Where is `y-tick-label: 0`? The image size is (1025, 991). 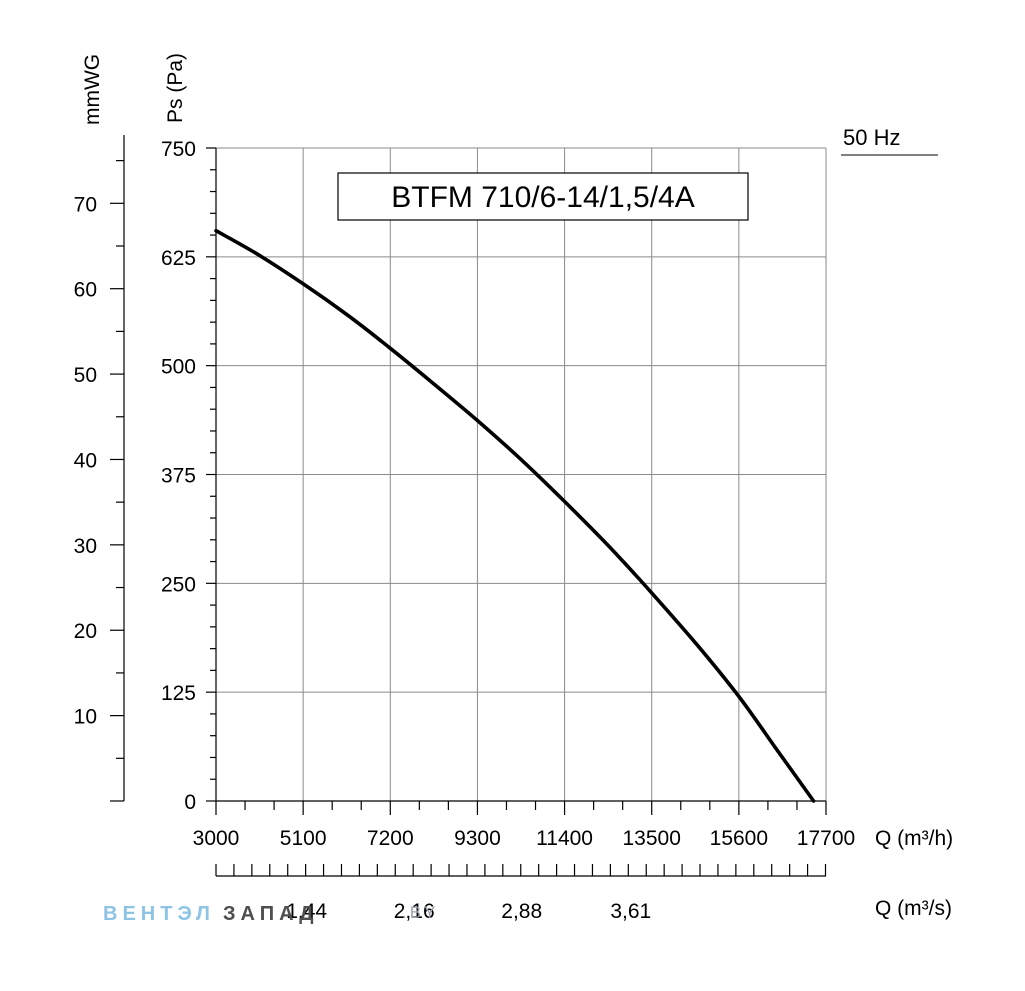
y-tick-label: 0 is located at coordinates (190, 802).